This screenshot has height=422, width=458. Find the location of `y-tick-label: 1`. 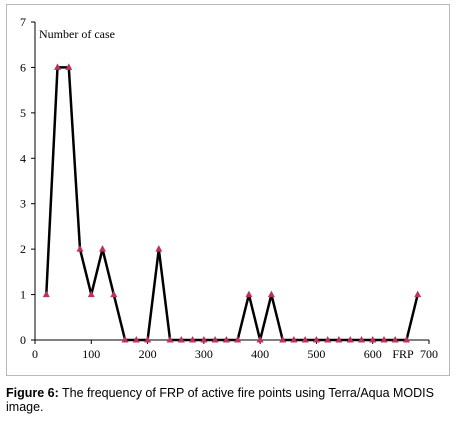

y-tick-label: 1 is located at coordinates (23, 295).